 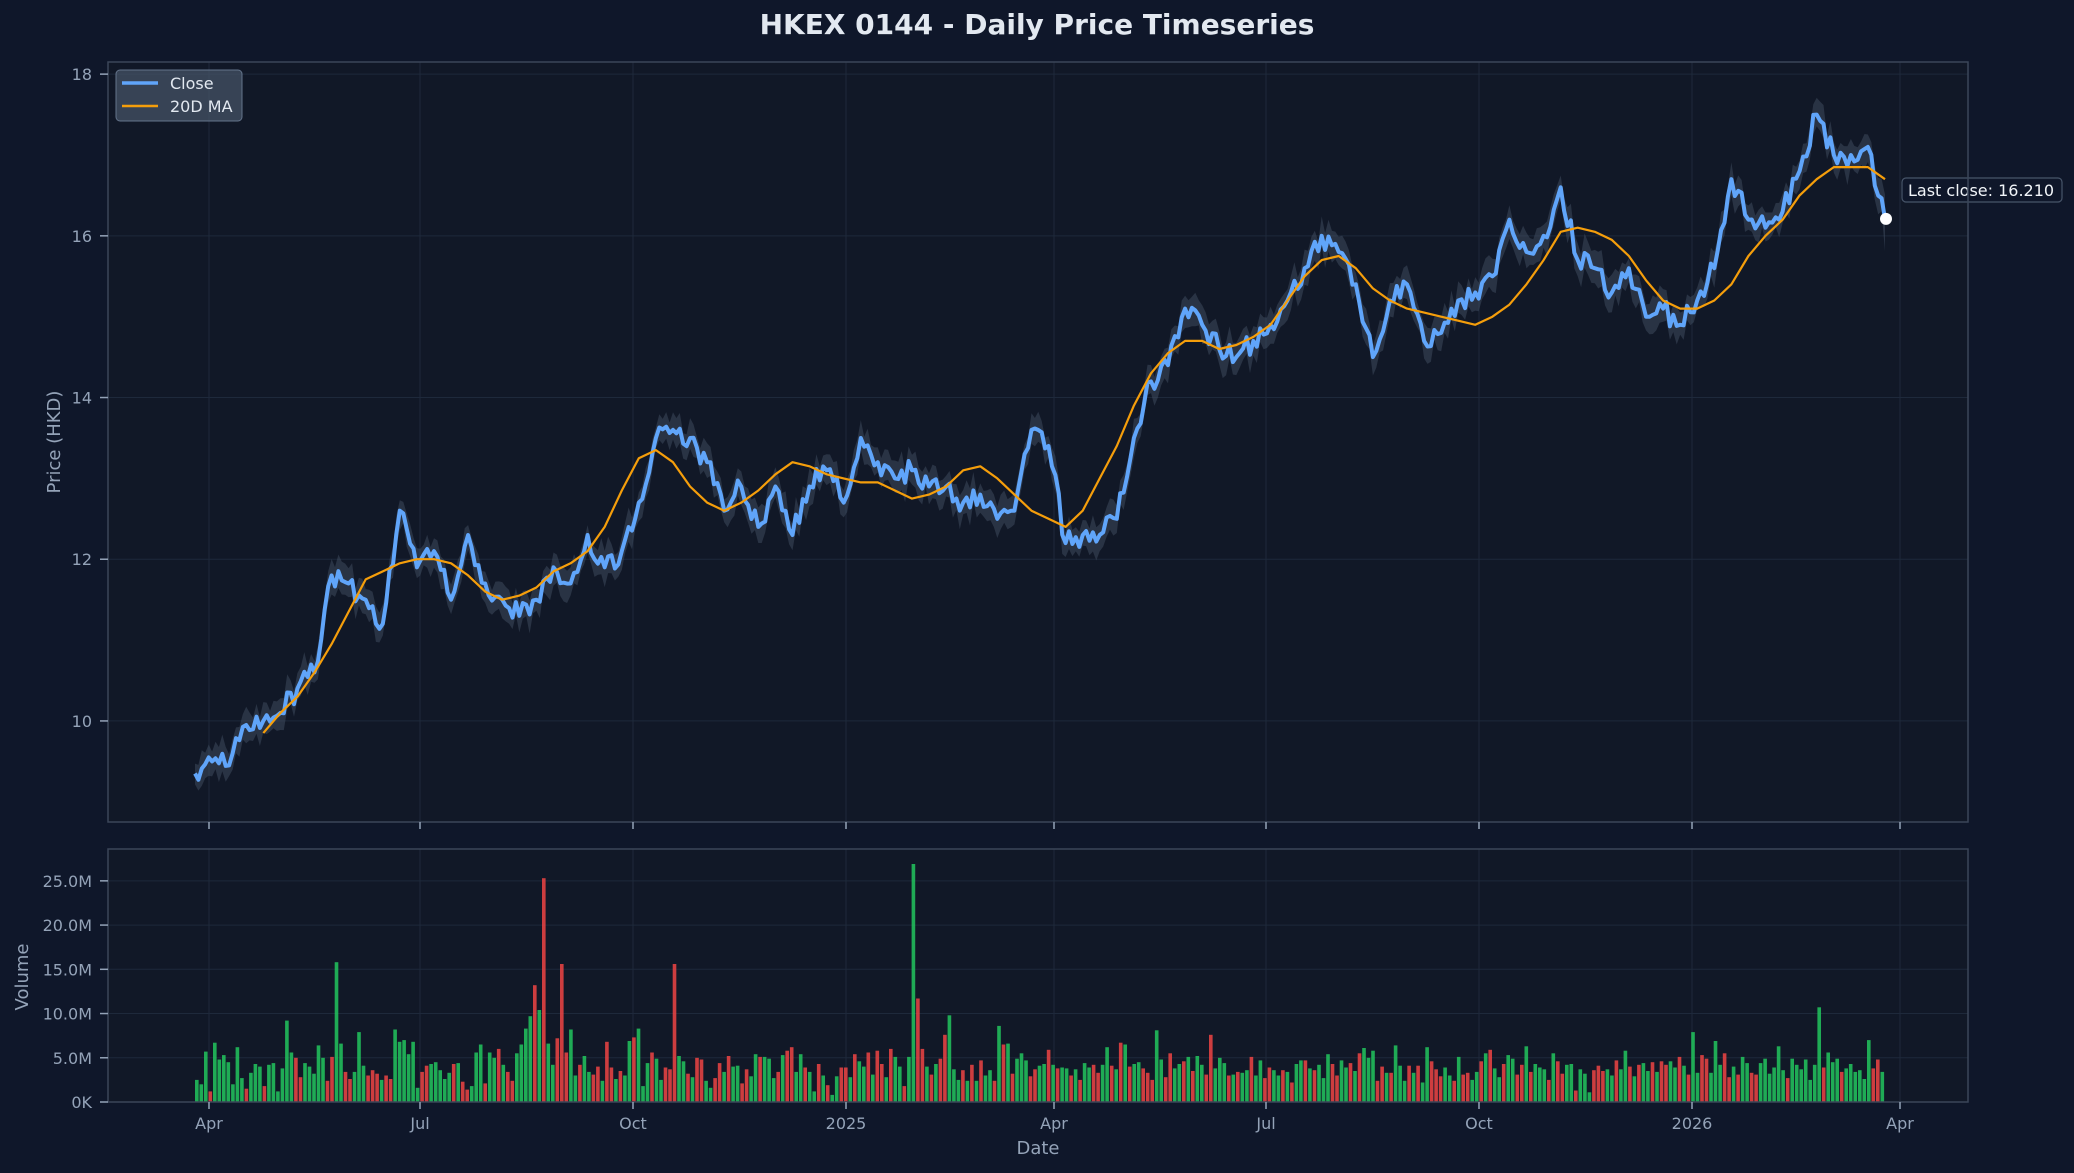 I want to click on x-axis-label: Date, so click(x=1037, y=1148).